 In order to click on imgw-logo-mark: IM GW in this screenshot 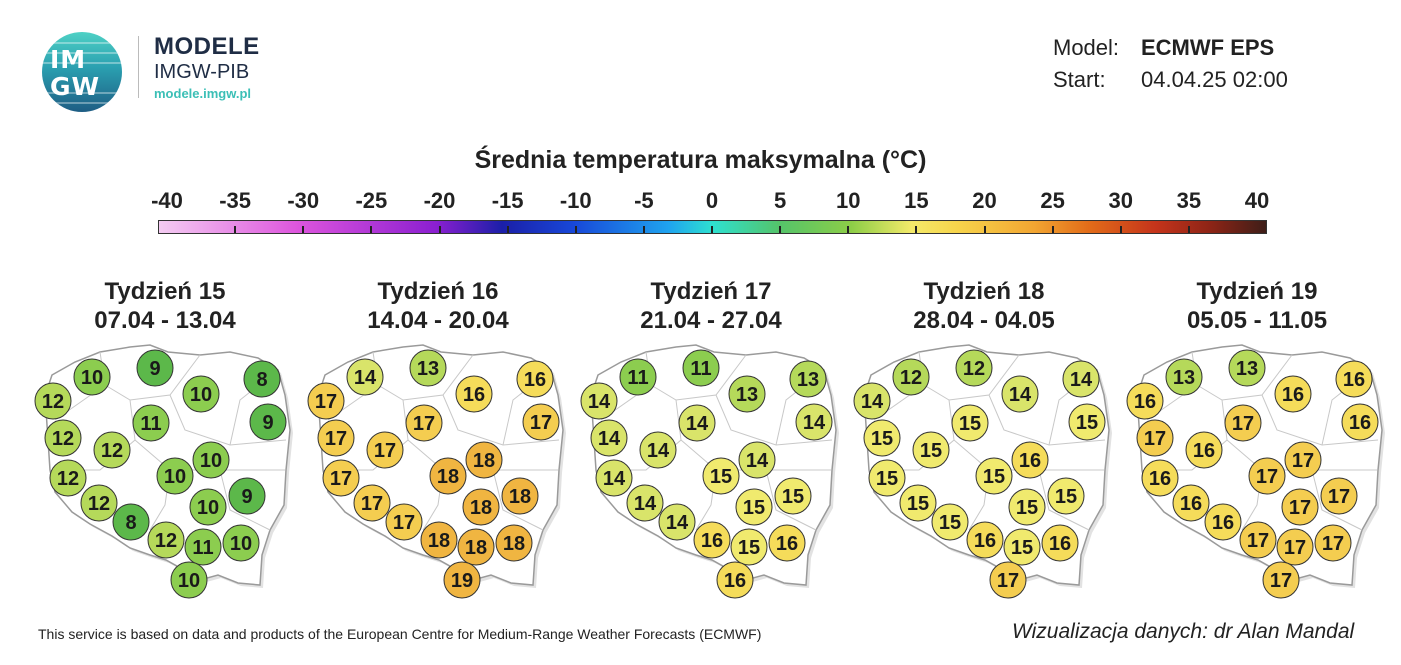, I will do `click(82, 72)`.